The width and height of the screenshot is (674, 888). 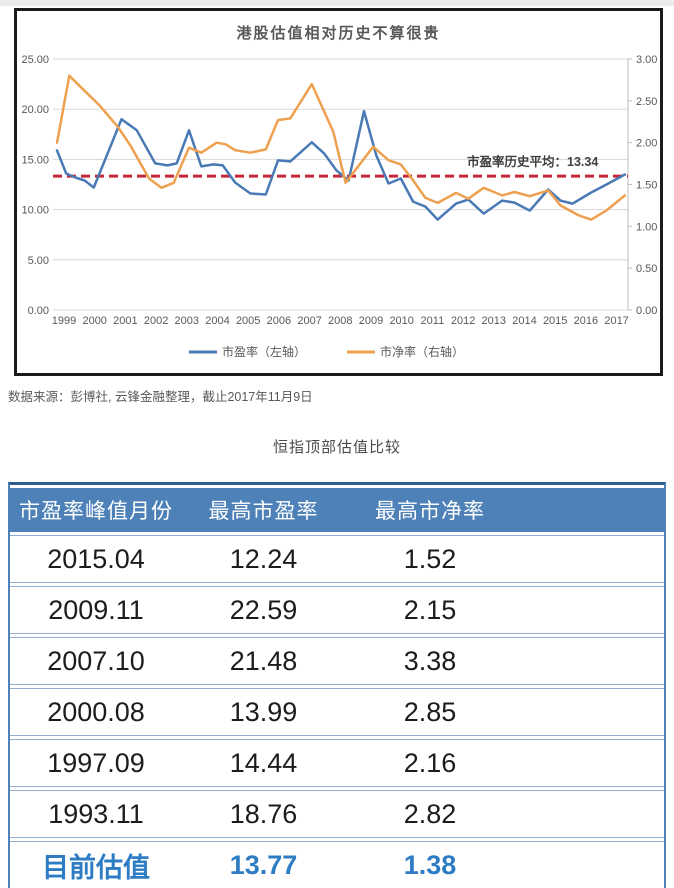 What do you see at coordinates (646, 102) in the screenshot?
I see `right-axis-tick-label: 2.50` at bounding box center [646, 102].